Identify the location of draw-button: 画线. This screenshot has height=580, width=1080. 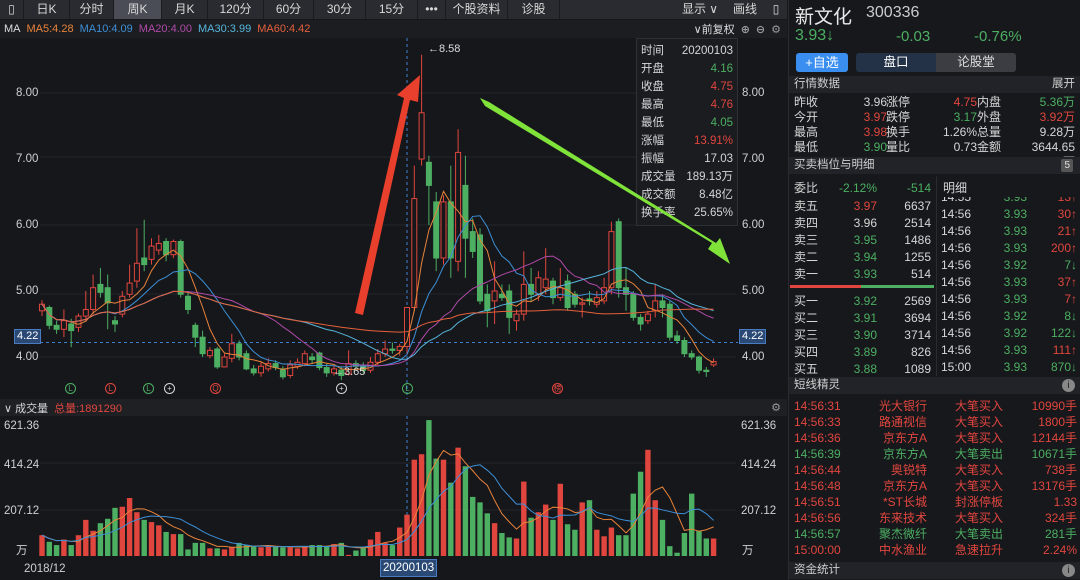
(744, 9).